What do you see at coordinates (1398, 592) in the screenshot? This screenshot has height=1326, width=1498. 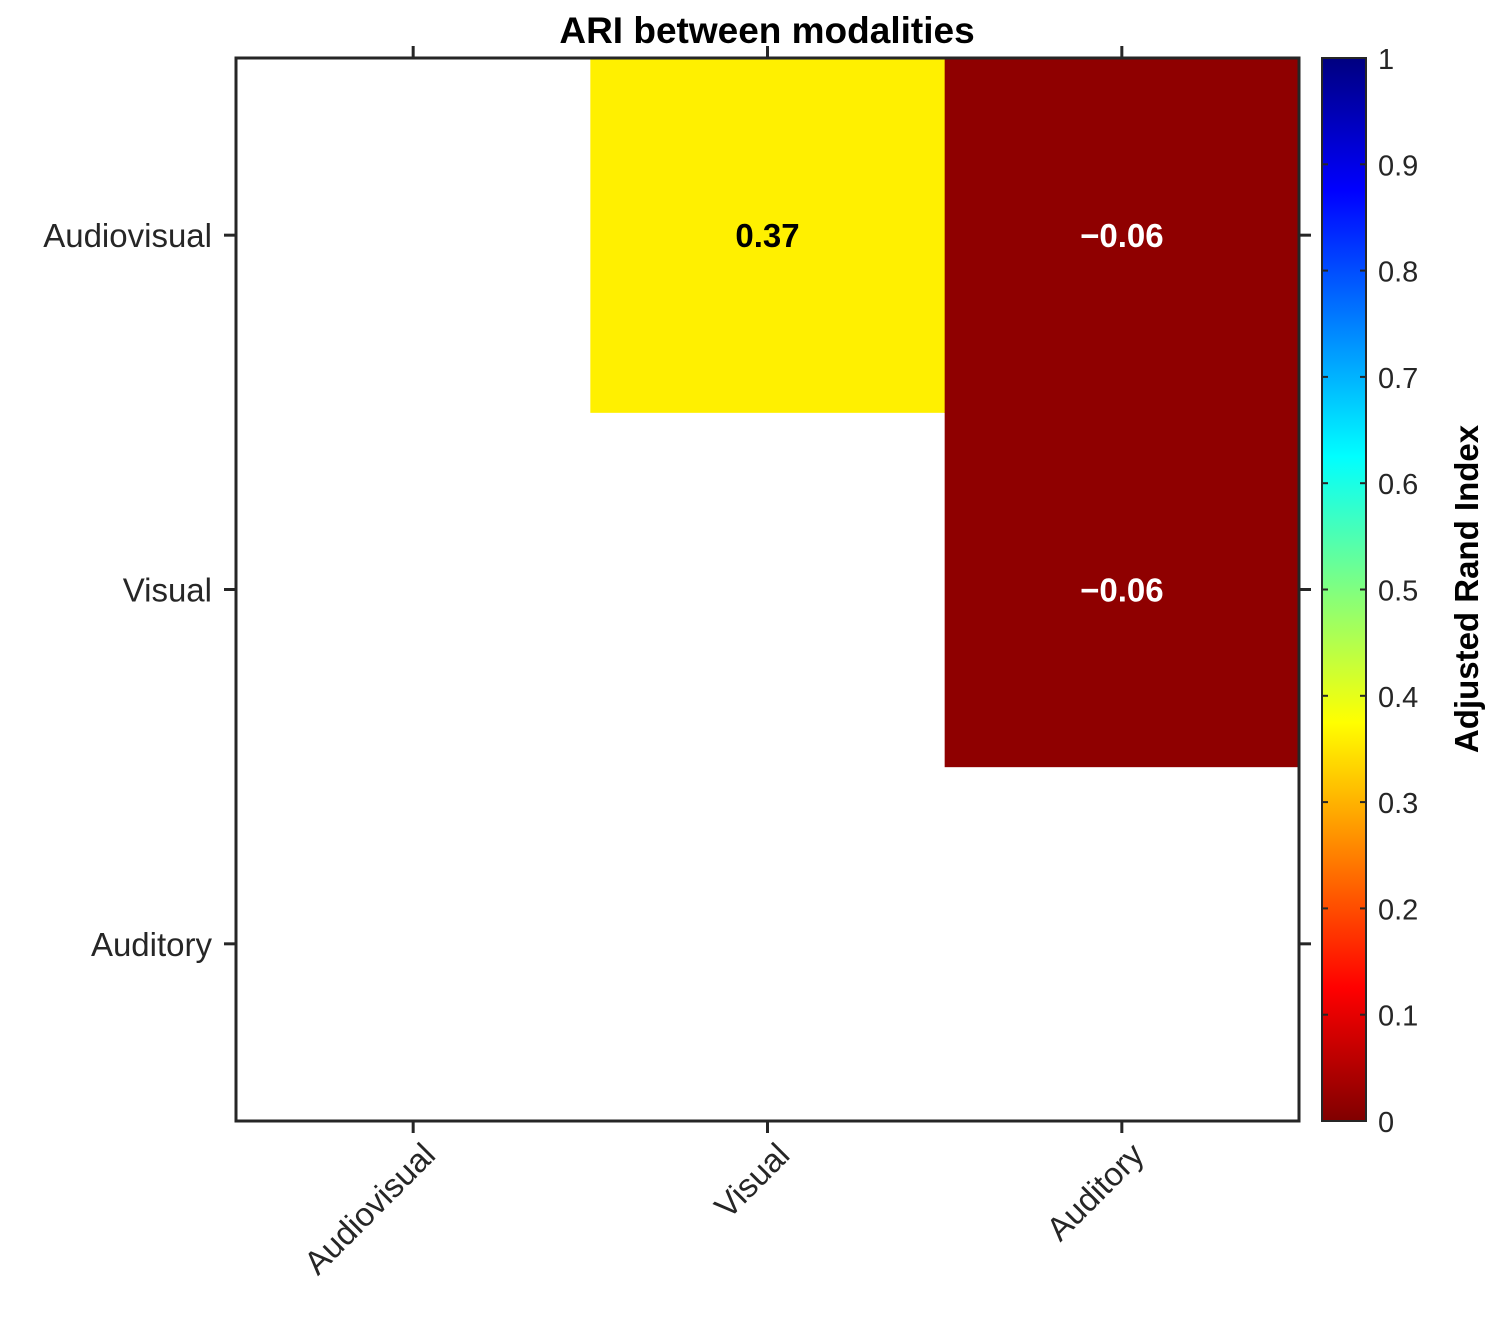 I see `colorbar-tick-label: 0.5` at bounding box center [1398, 592].